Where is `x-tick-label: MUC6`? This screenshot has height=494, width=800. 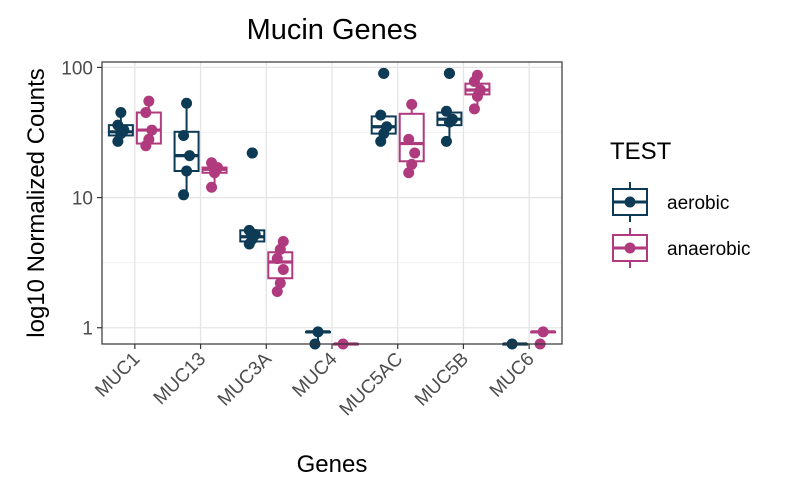
x-tick-label: MUC6 is located at coordinates (512, 375).